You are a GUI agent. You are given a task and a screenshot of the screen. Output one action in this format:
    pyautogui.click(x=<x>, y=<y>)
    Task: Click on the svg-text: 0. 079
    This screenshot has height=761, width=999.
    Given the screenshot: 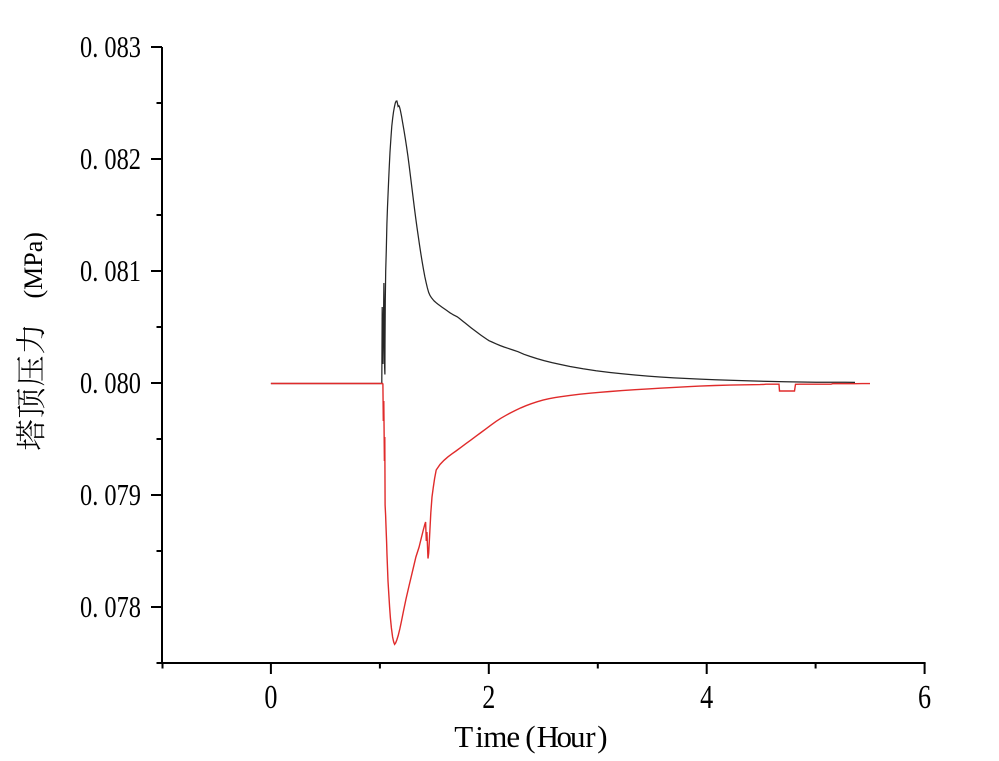 What is the action you would take?
    pyautogui.click(x=110, y=494)
    